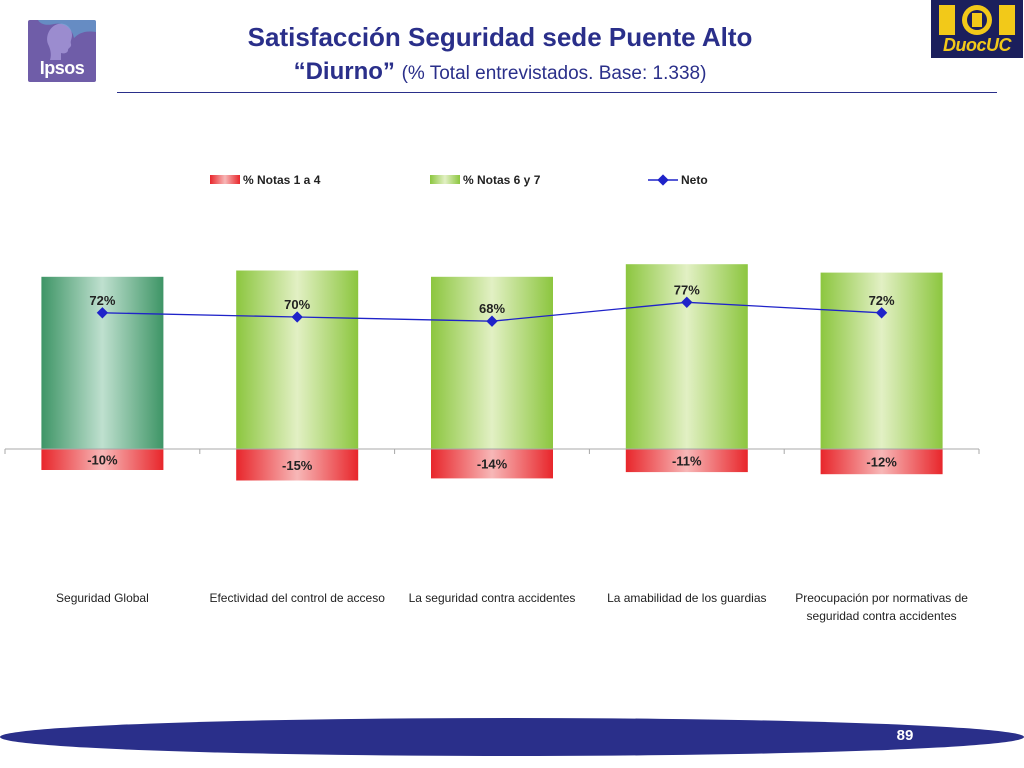 The width and height of the screenshot is (1024, 768). What do you see at coordinates (686, 598) in the screenshot?
I see `category-label-3: La amabilidad de los guardias` at bounding box center [686, 598].